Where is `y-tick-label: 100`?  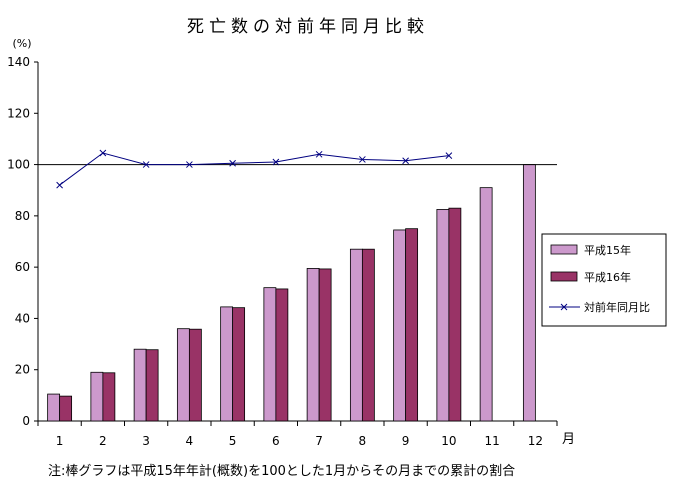 y-tick-label: 100 is located at coordinates (18, 165).